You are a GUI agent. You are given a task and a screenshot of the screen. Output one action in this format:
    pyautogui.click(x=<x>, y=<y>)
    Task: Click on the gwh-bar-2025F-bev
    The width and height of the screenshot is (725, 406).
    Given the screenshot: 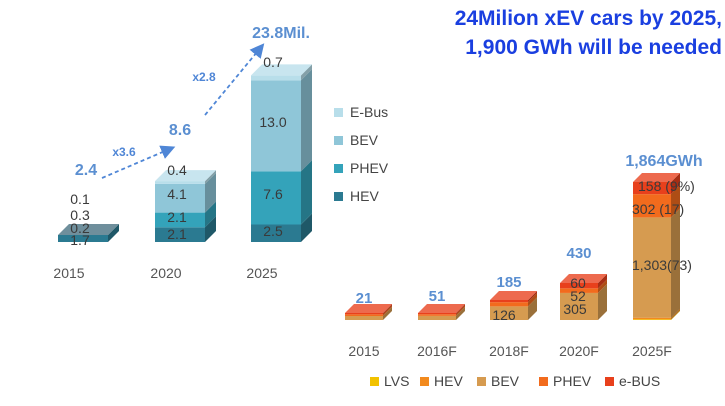 What is the action you would take?
    pyautogui.click(x=656, y=263)
    